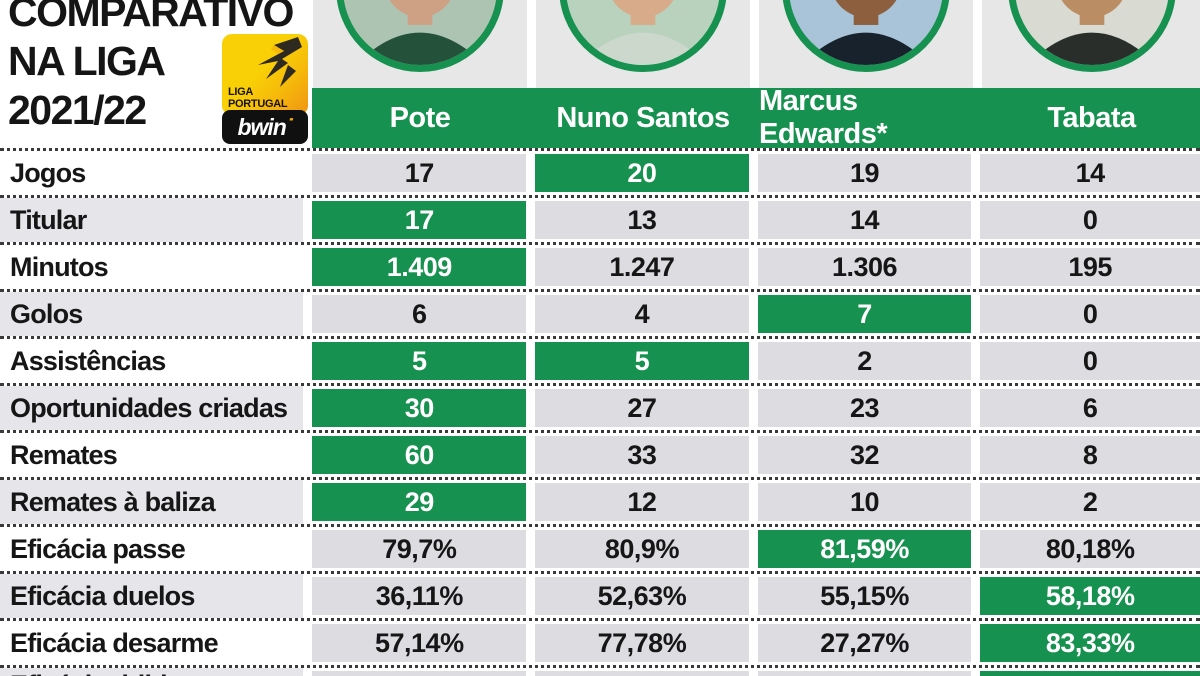 The image size is (1200, 676). Describe the element at coordinates (114, 642) in the screenshot. I see `row-label: Eficácia desarme` at that location.